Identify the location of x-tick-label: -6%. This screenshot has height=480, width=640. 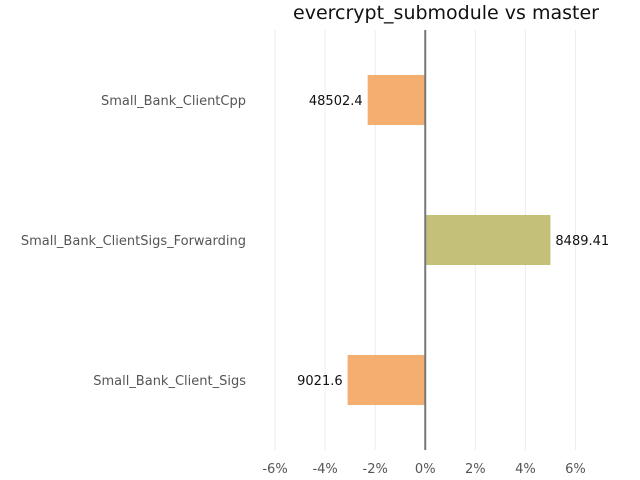
(274, 469).